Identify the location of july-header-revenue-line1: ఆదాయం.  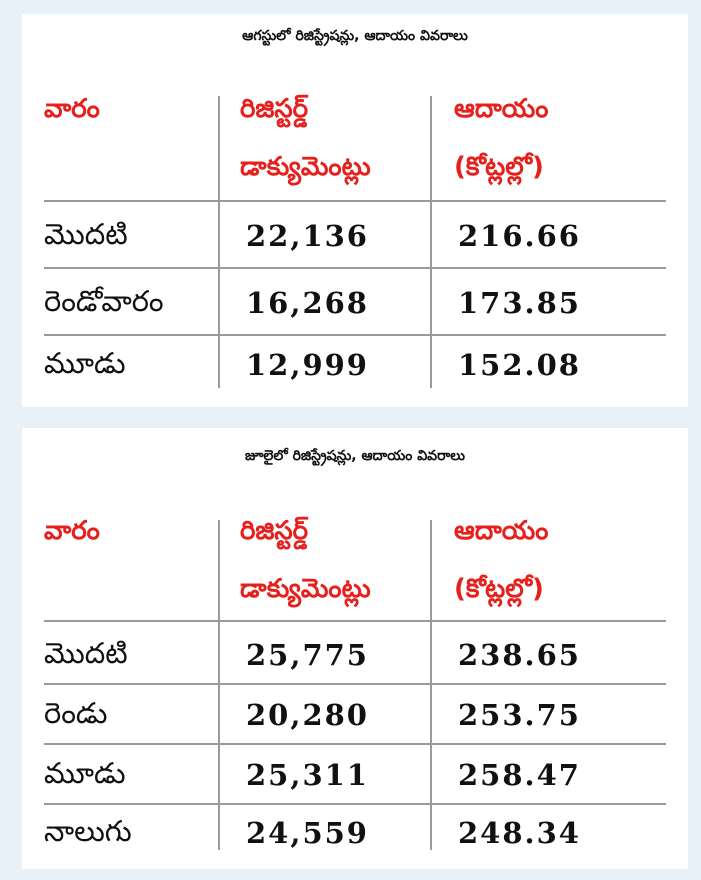
(501, 531).